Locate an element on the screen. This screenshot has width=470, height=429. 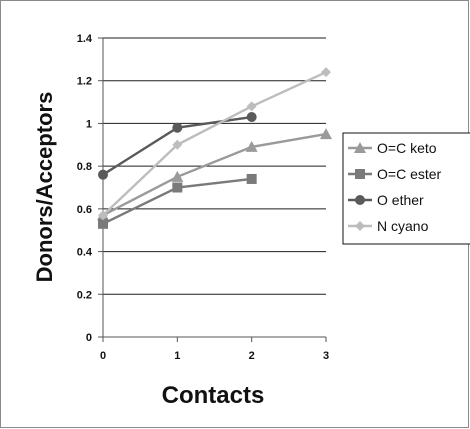
legend-items: O=C keto O=C ester O ether N cyano is located at coordinates (395, 187).